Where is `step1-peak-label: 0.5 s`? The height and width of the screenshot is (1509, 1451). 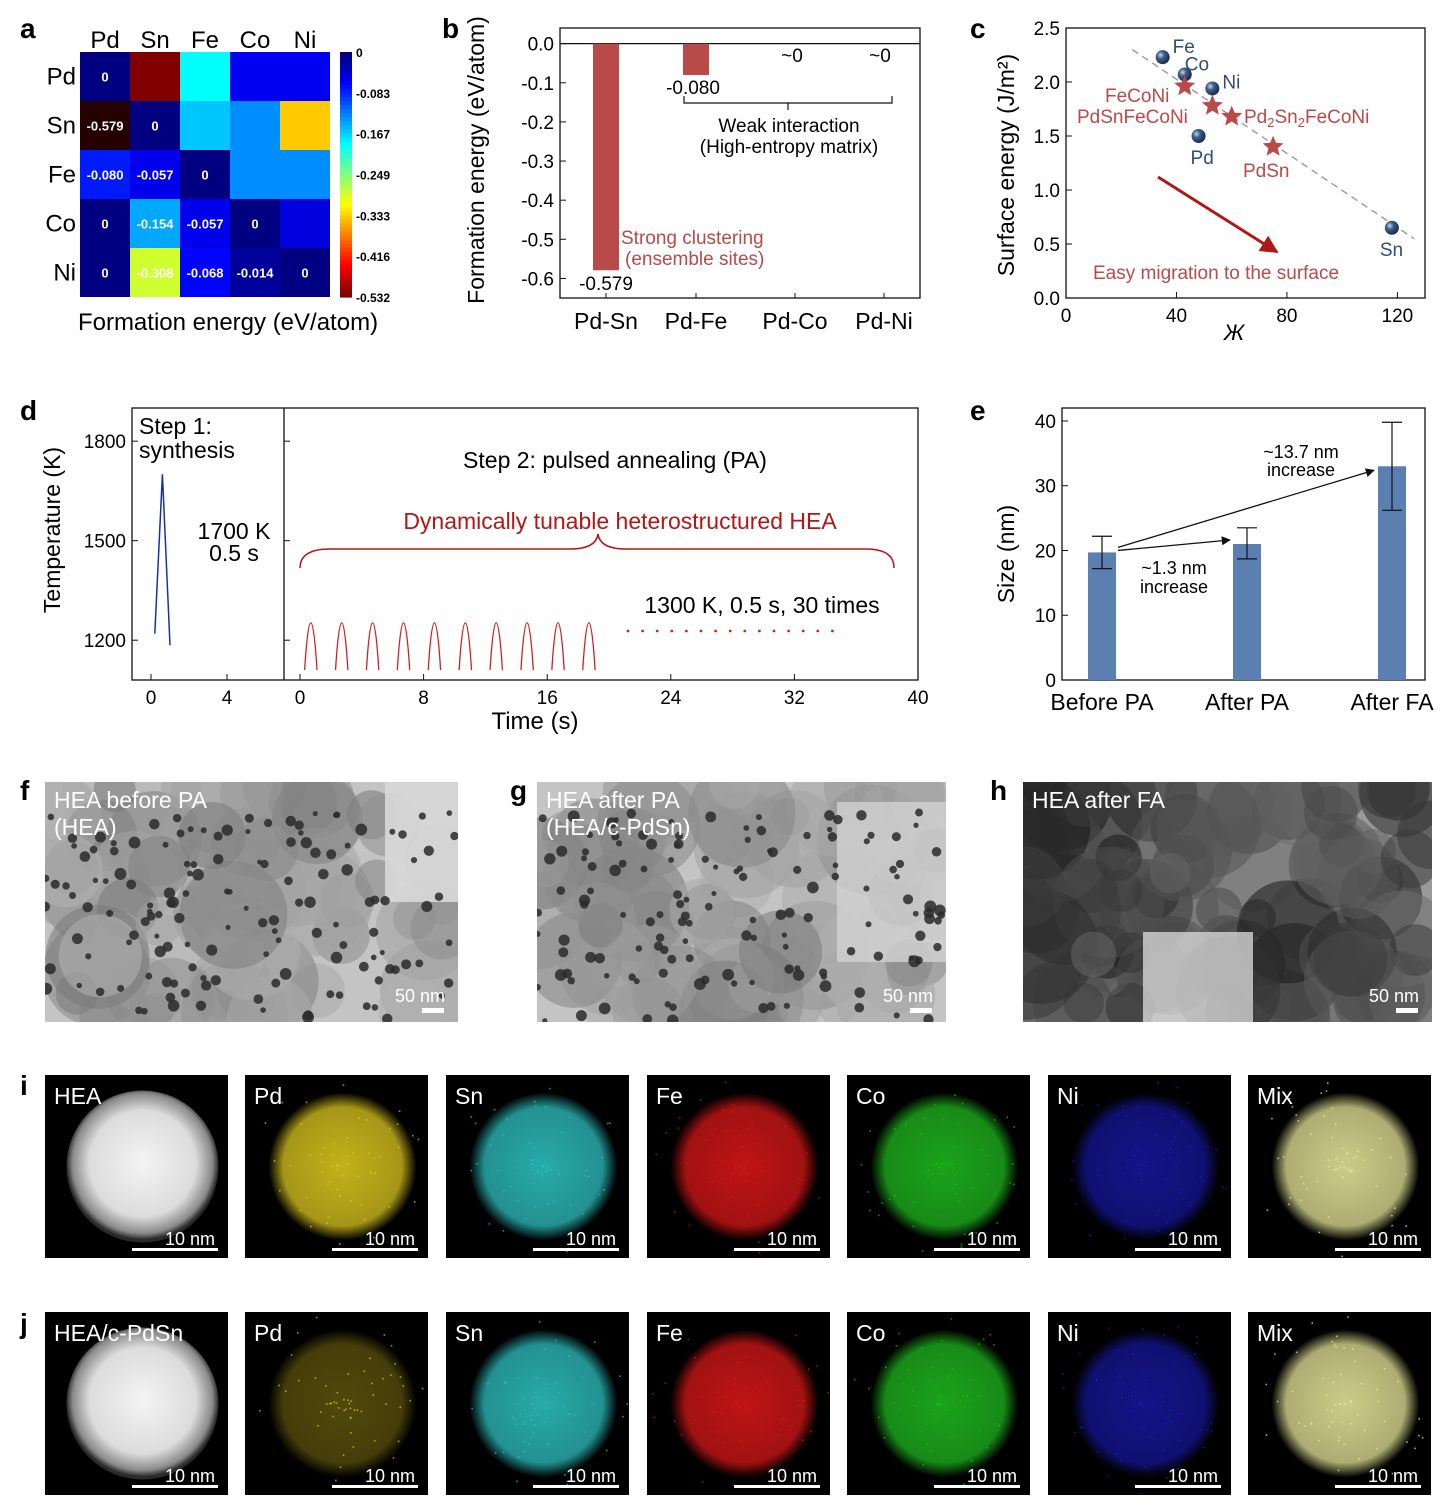 step1-peak-label: 0.5 s is located at coordinates (234, 553).